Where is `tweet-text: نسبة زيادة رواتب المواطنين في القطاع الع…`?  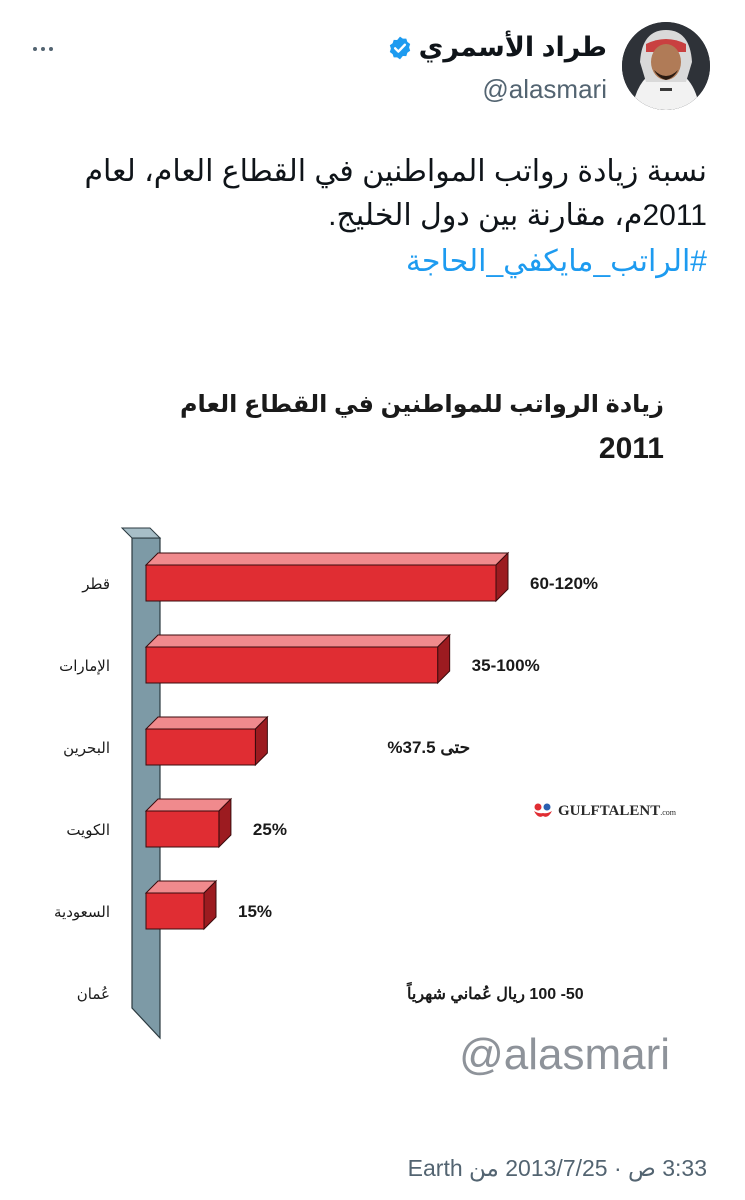
tweet-text: نسبة زيادة رواتب المواطنين في القطاع الع… is located at coordinates (395, 193).